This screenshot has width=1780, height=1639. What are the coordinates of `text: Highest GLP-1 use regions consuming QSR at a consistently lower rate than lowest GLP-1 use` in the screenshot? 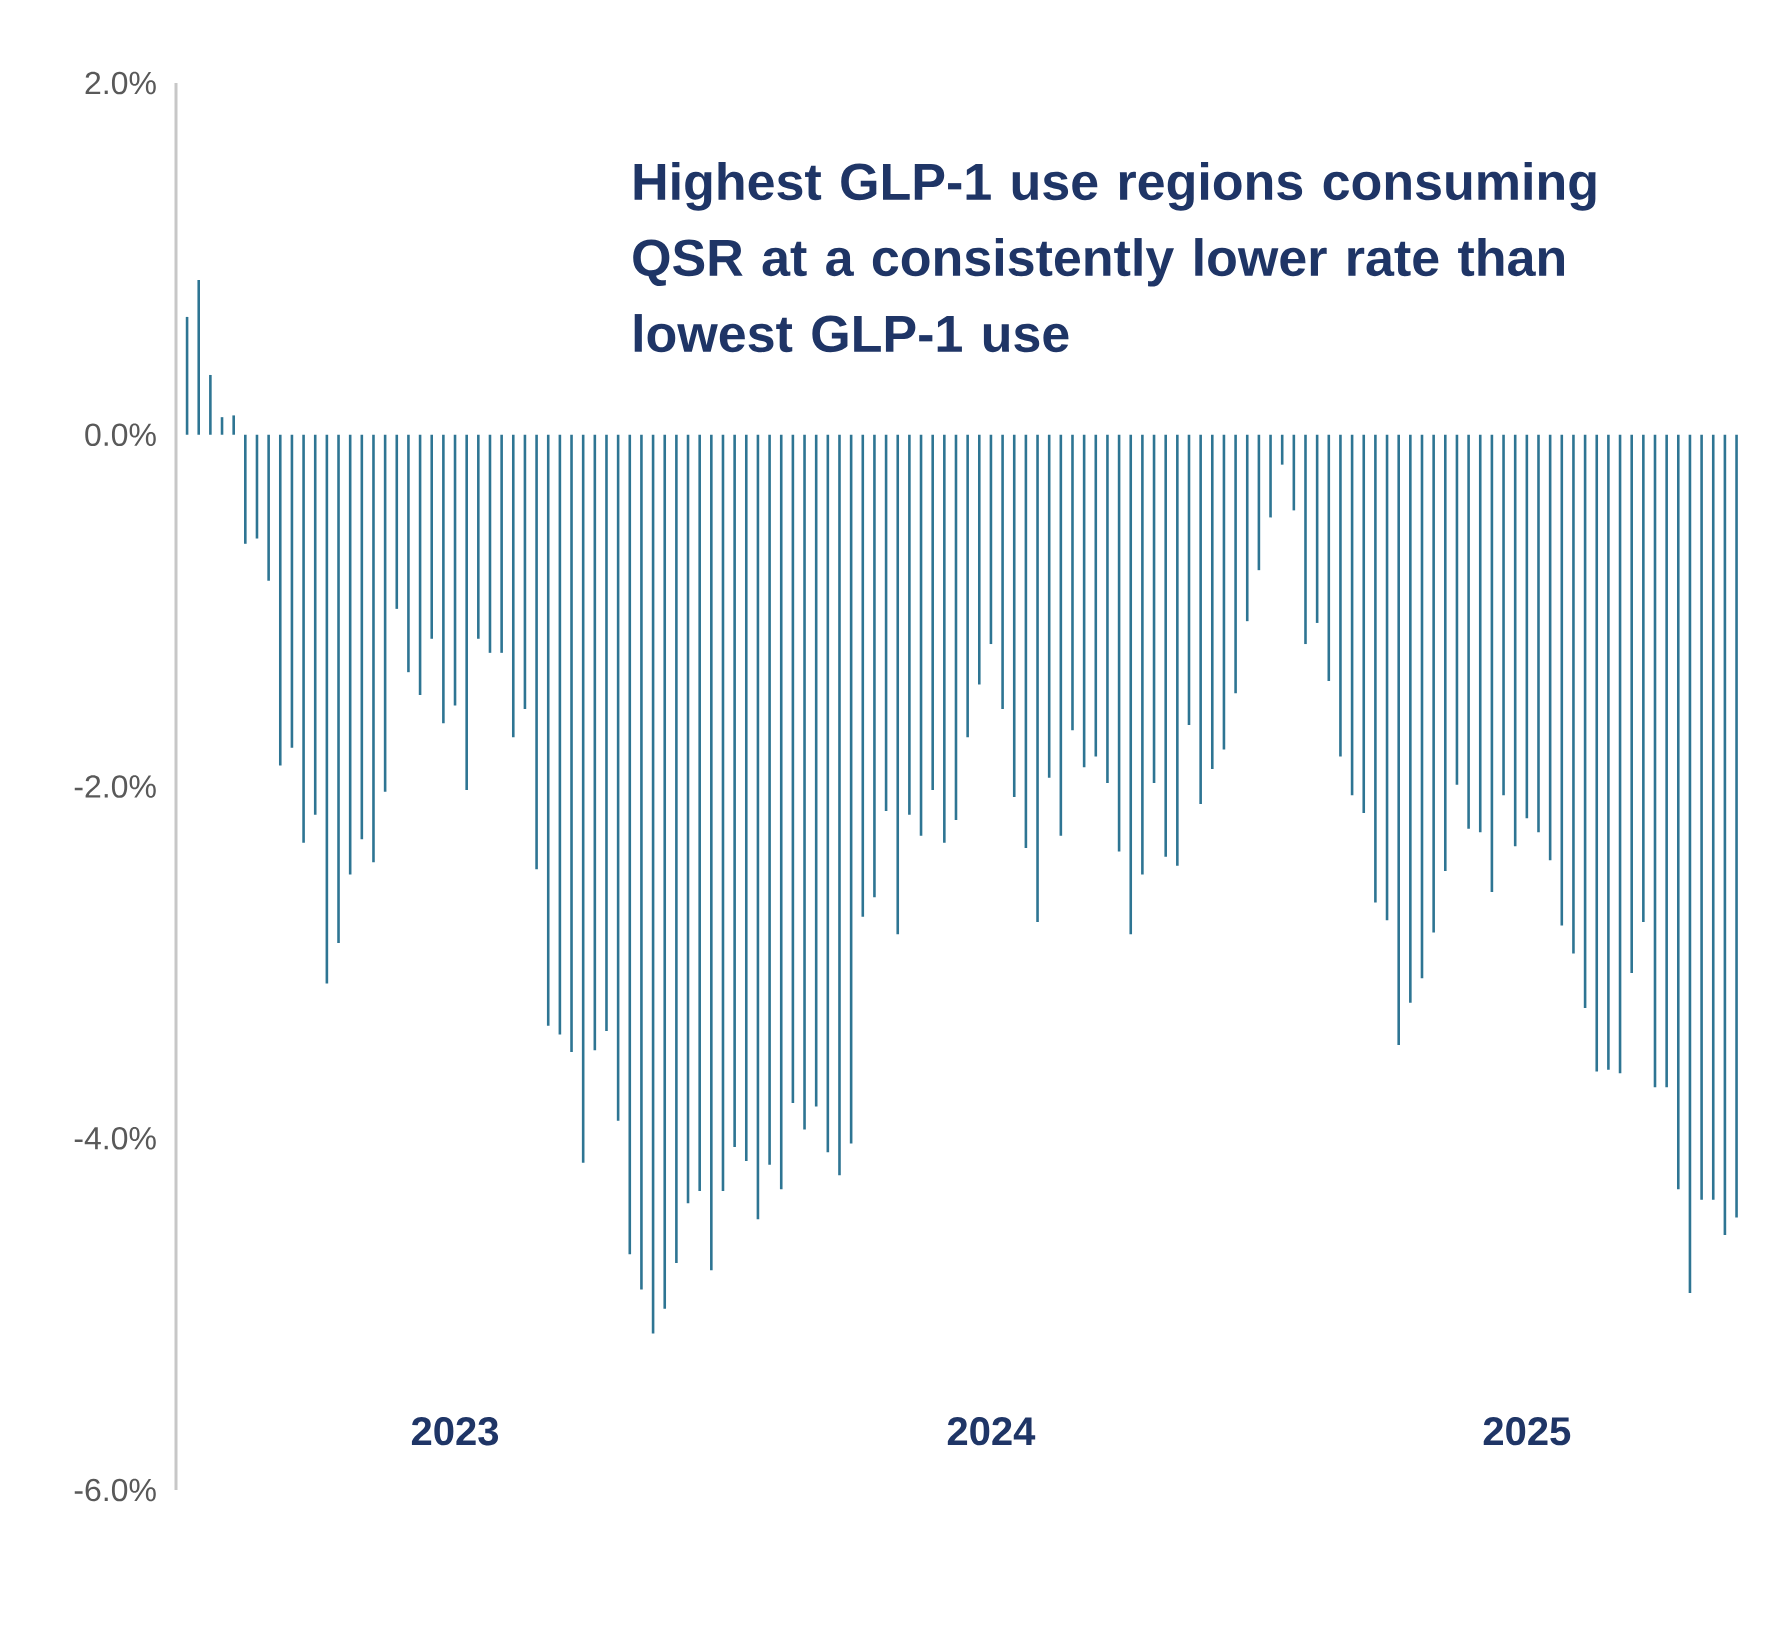 It's located at (1114, 257).